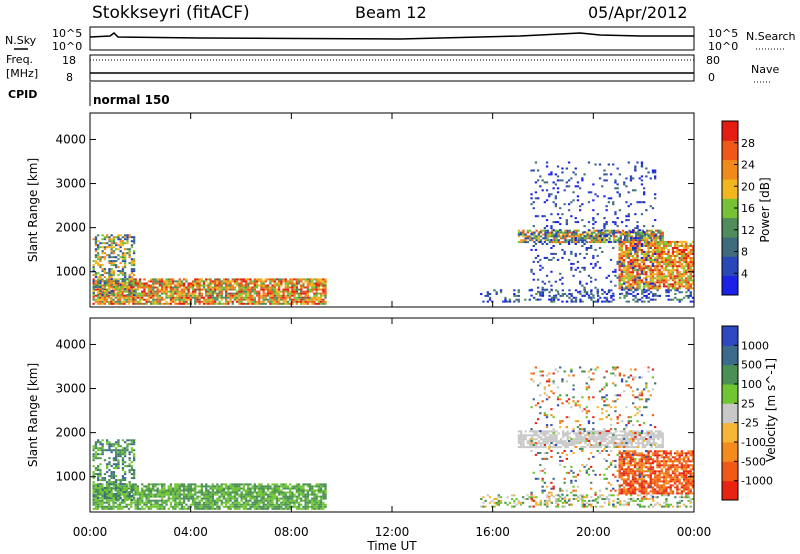  Describe the element at coordinates (723, 46) in the screenshot. I see `noise-right-tick-bottom: 10^0` at that location.